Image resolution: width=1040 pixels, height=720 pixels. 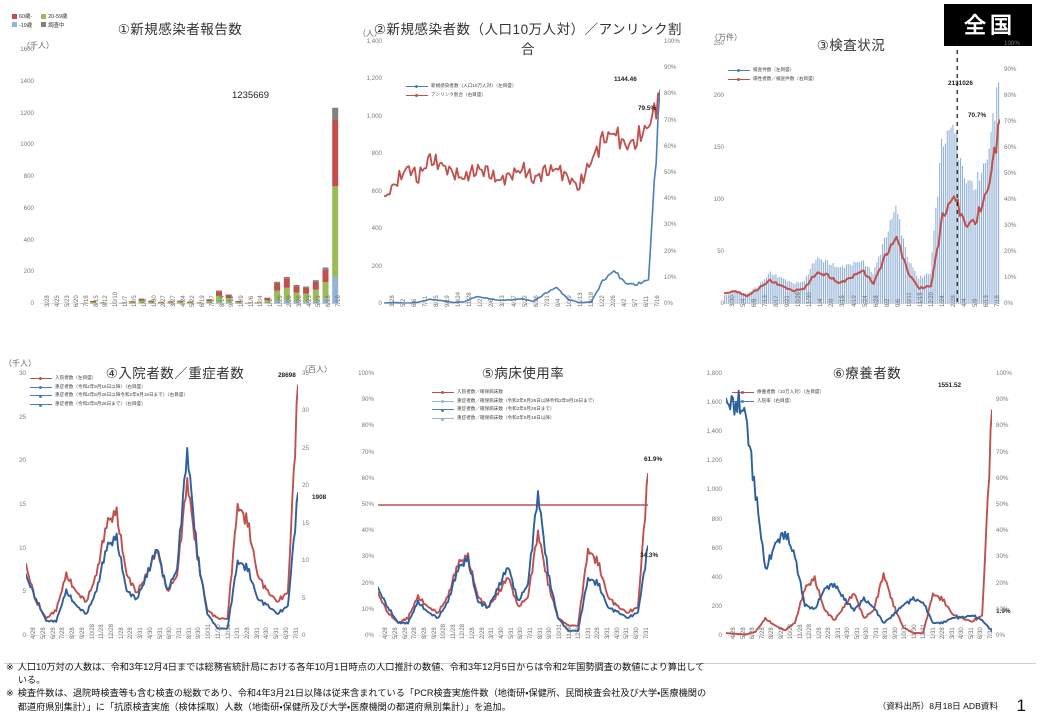 What do you see at coordinates (668, 303) in the screenshot?
I see `axis-tick-label: 0%` at bounding box center [668, 303].